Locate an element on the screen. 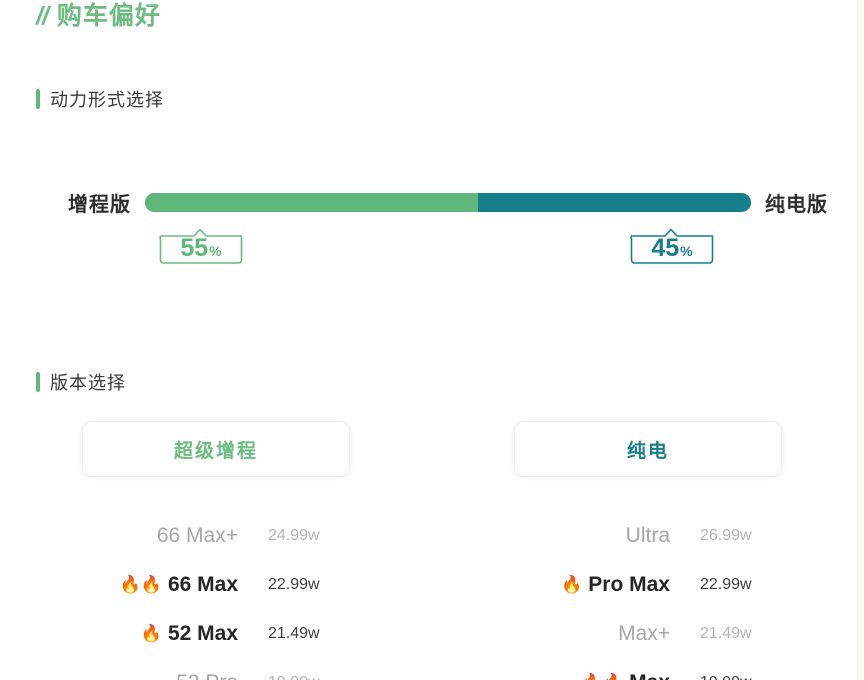 This screenshot has height=680, width=864. version-tab-column-right: 纯电 is located at coordinates (648, 449).